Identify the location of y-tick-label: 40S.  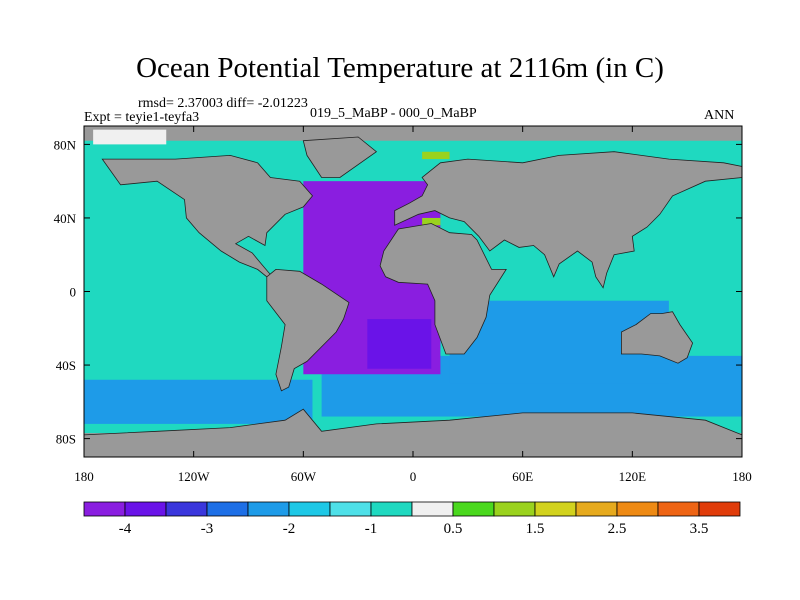
(66, 365).